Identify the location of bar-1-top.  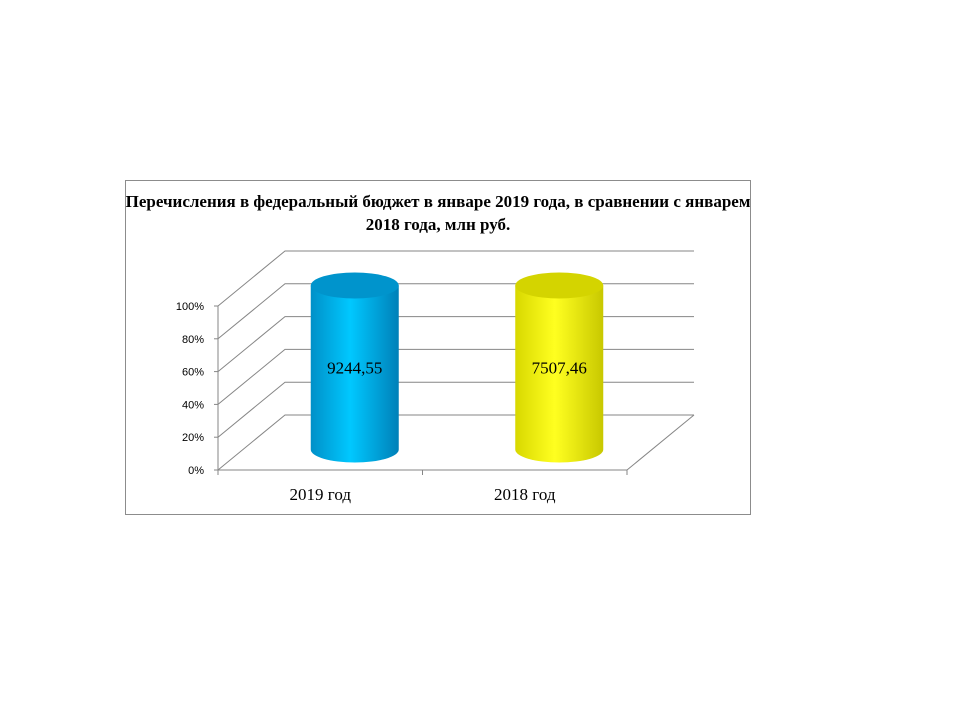
(354, 285).